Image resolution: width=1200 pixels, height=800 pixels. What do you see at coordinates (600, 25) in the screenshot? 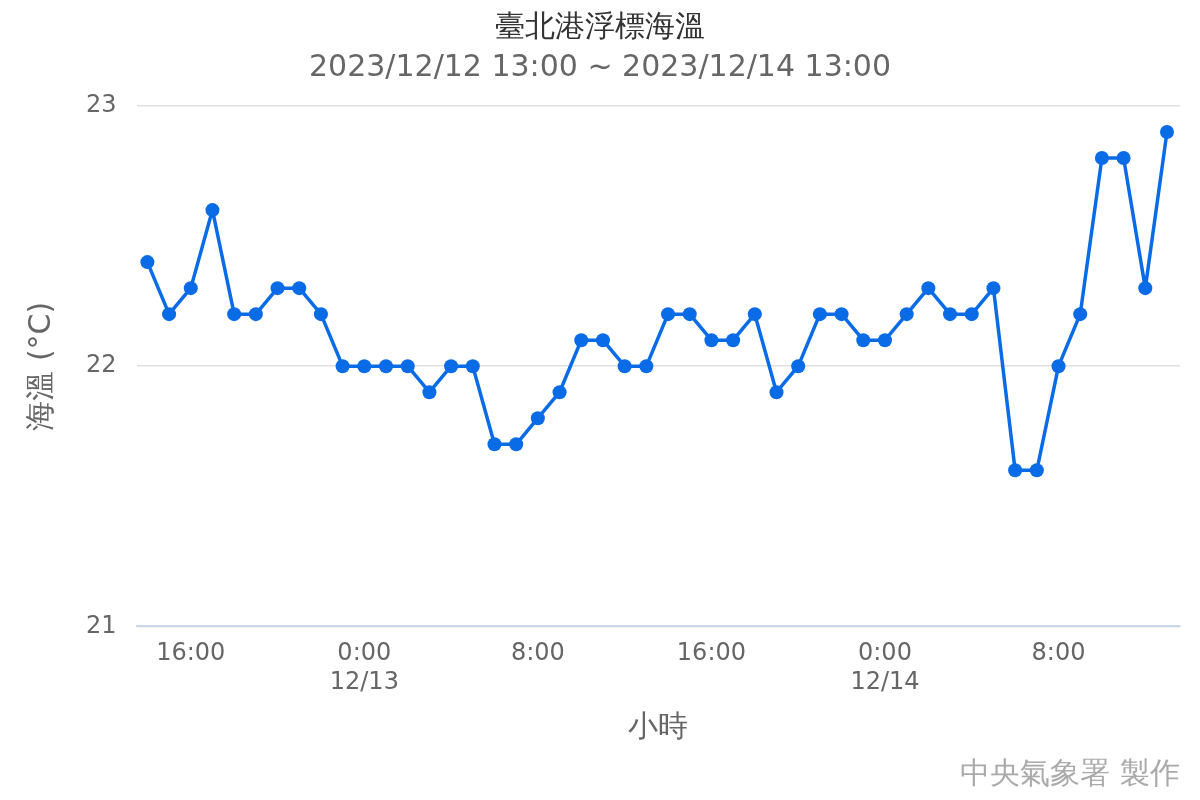
I see `chart-title: 臺北港浮標海溫` at bounding box center [600, 25].